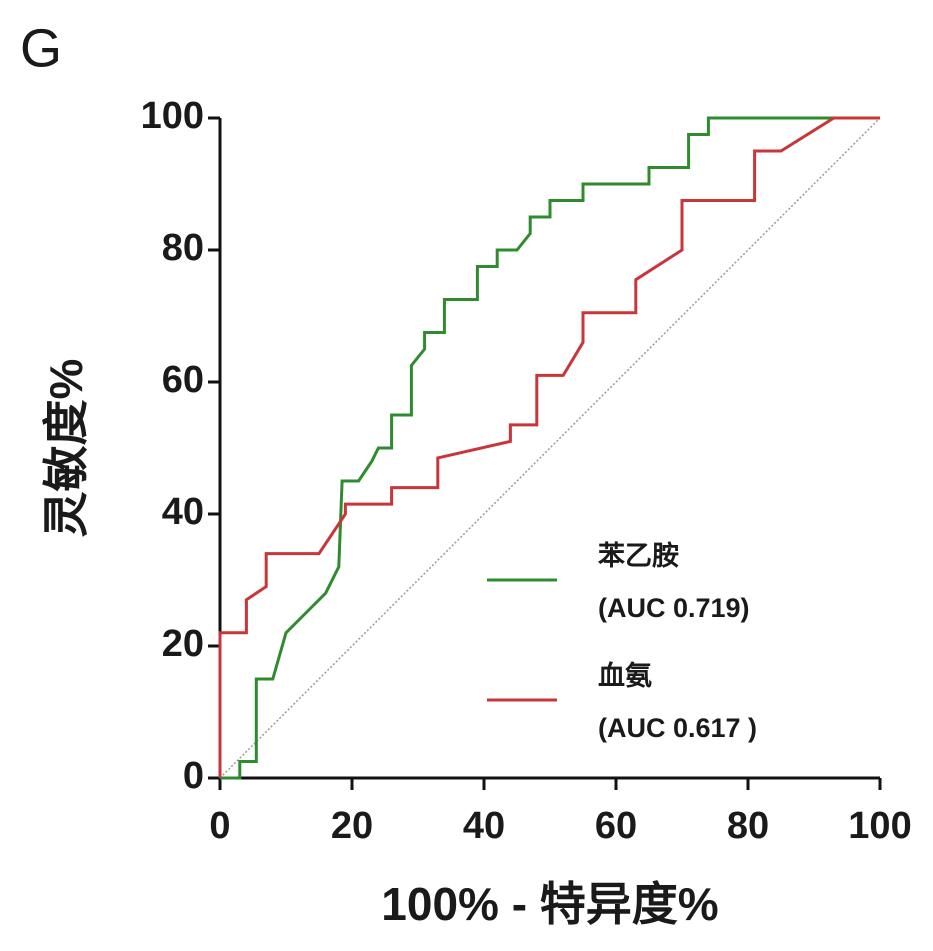 This screenshot has width=933, height=951. I want to click on x-tick-label: 100, so click(879, 826).